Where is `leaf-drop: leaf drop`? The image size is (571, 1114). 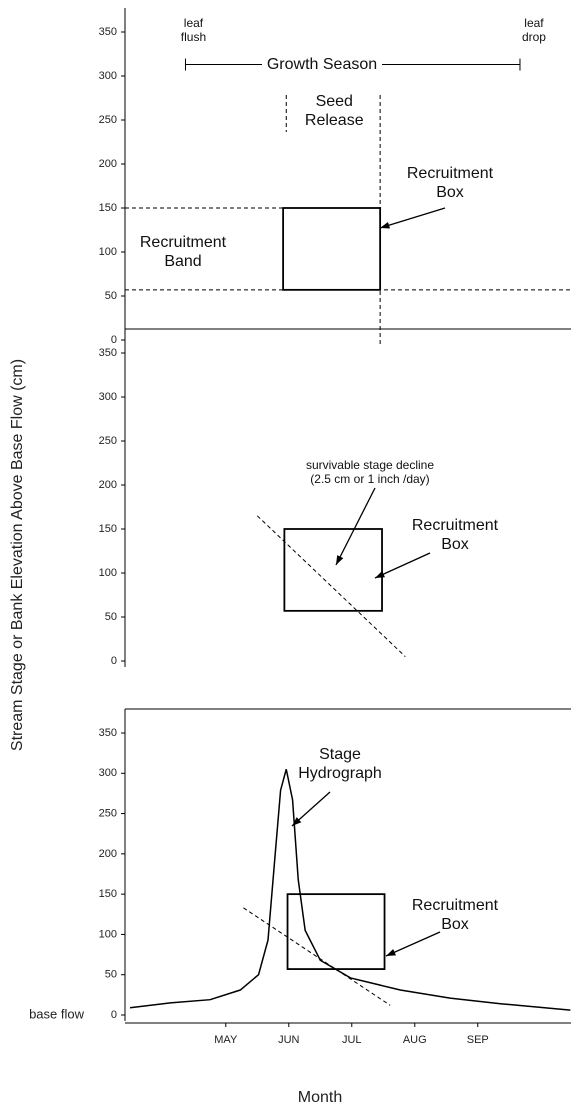
leaf-drop: leaf drop is located at coordinates (533, 30).